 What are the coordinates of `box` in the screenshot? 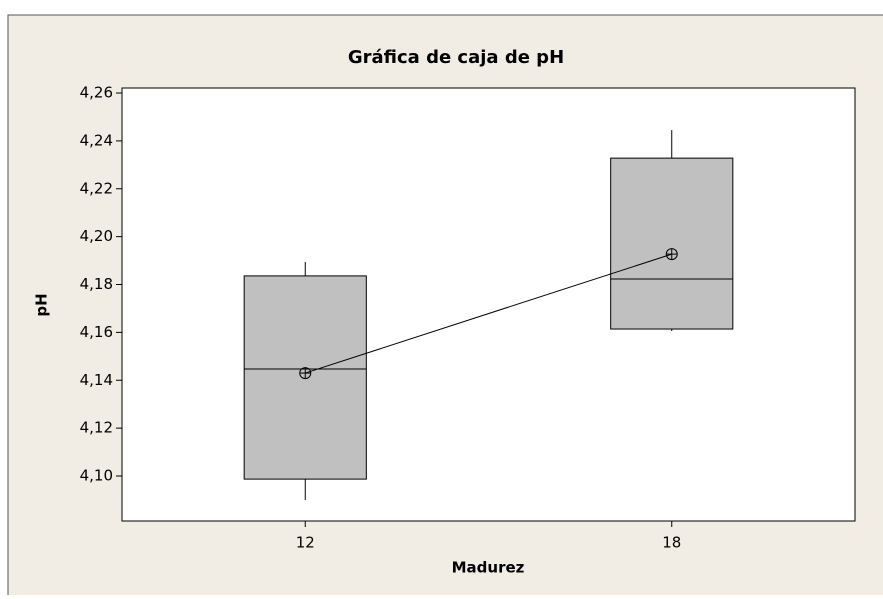 It's located at (672, 243).